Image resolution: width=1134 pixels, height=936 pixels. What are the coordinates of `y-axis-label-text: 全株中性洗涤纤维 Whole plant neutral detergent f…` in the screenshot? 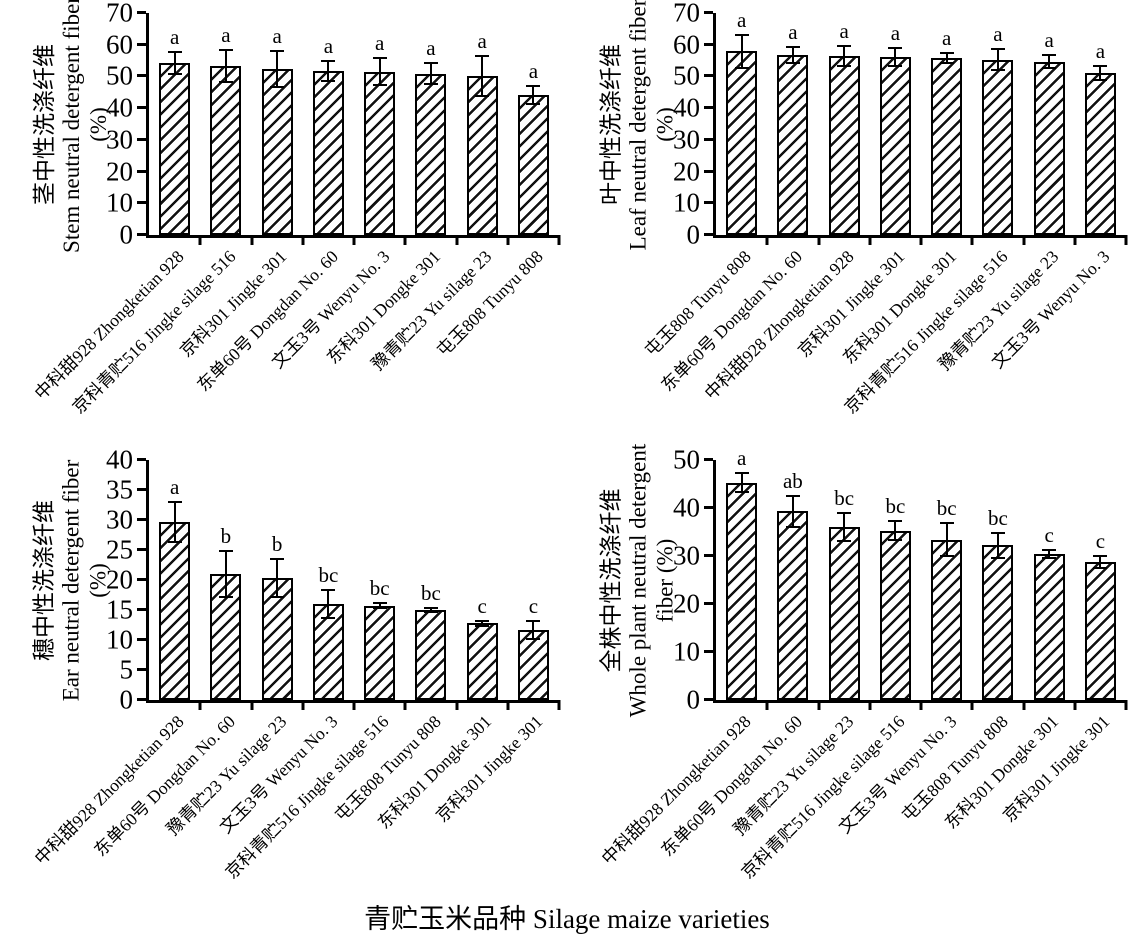 It's located at (638, 580).